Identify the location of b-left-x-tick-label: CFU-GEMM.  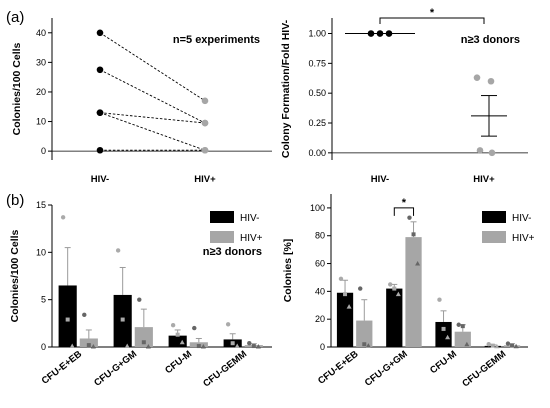
(225, 369).